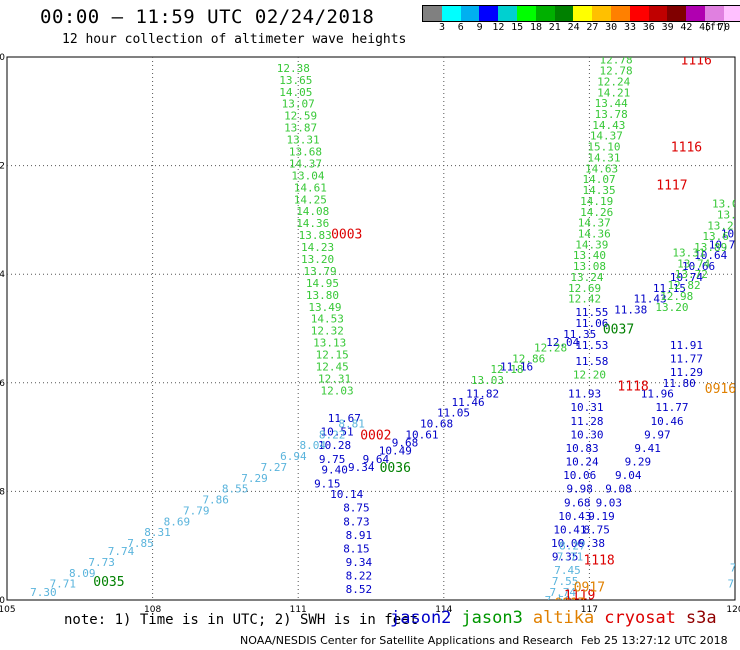 This screenshot has width=740, height=650. What do you see at coordinates (528, 358) in the screenshot?
I see `jason3-wave-height-point: 12.86` at bounding box center [528, 358].